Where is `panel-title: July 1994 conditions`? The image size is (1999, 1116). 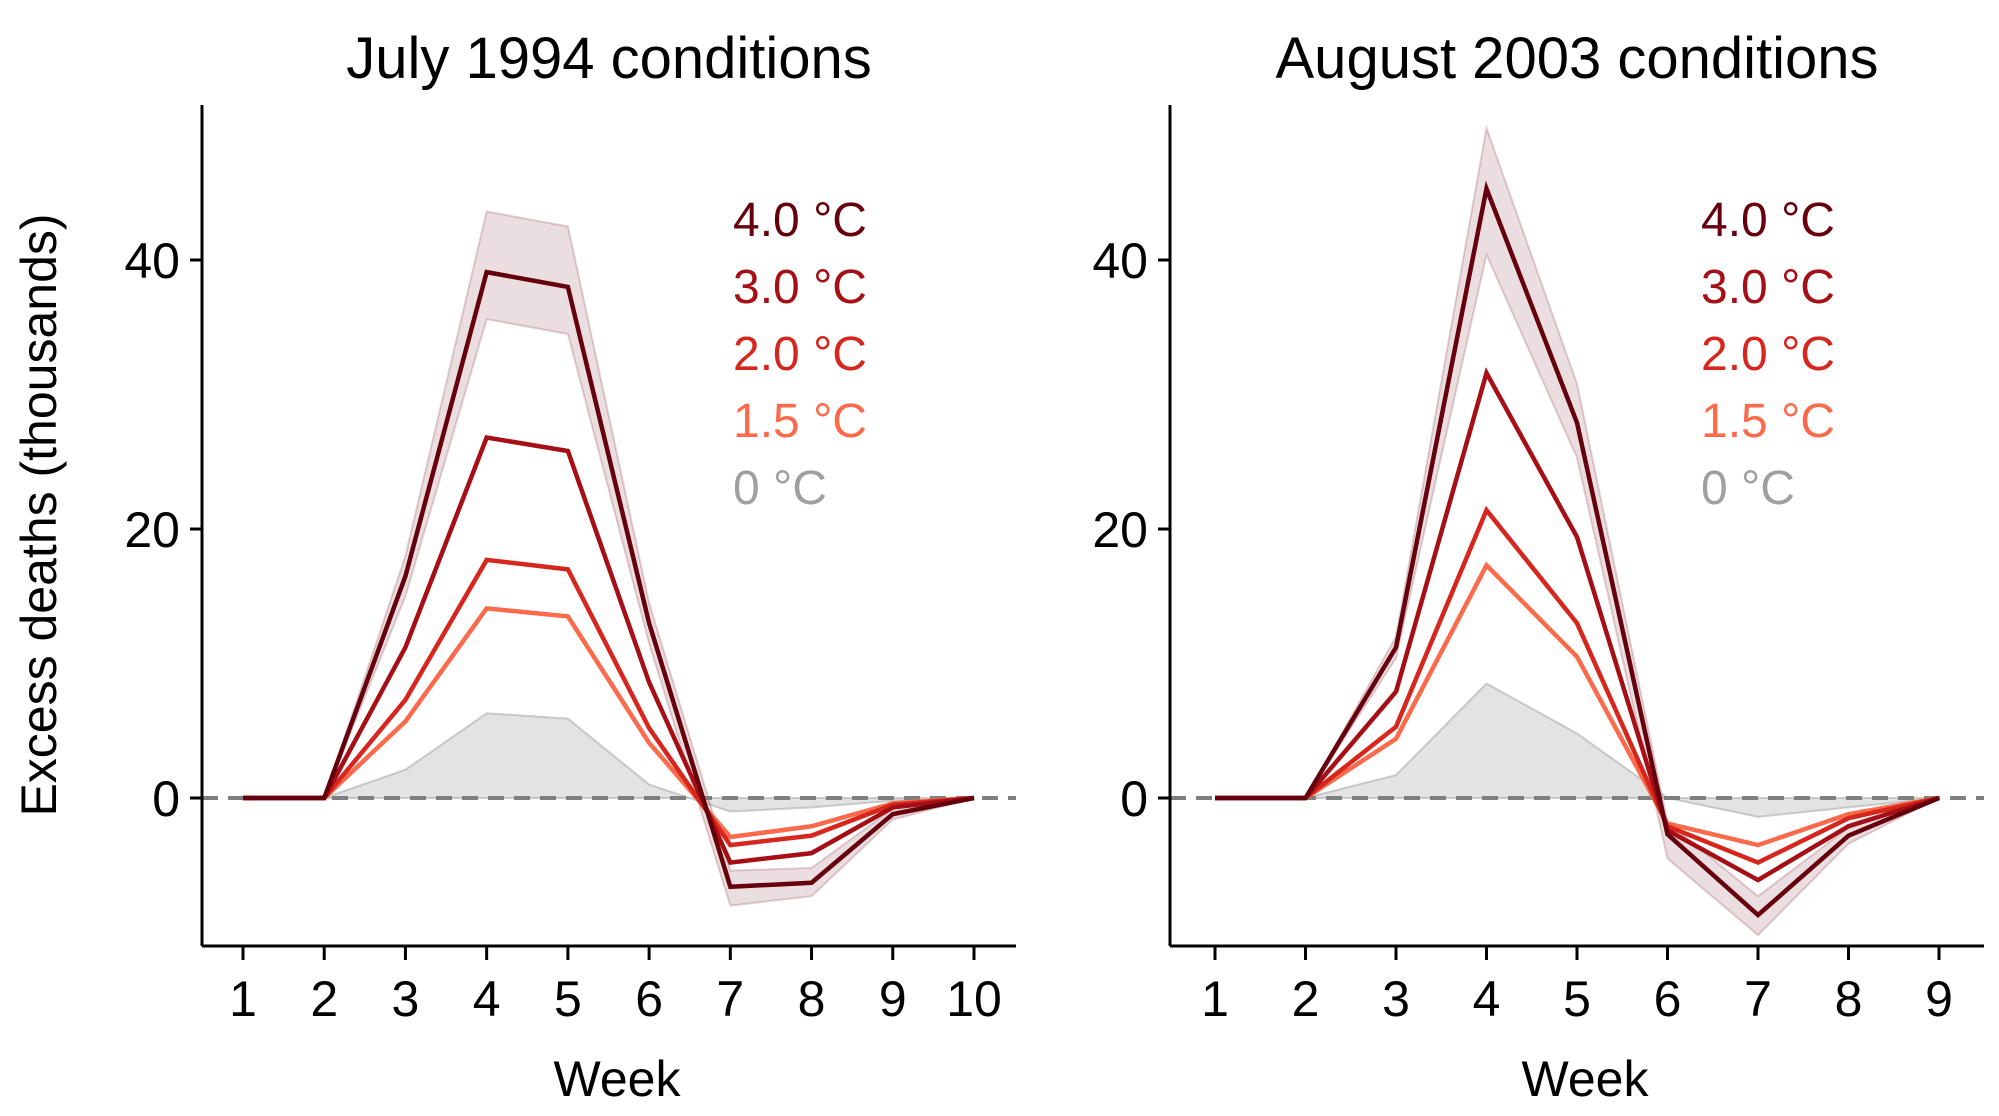
panel-title: July 1994 conditions is located at coordinates (609, 58).